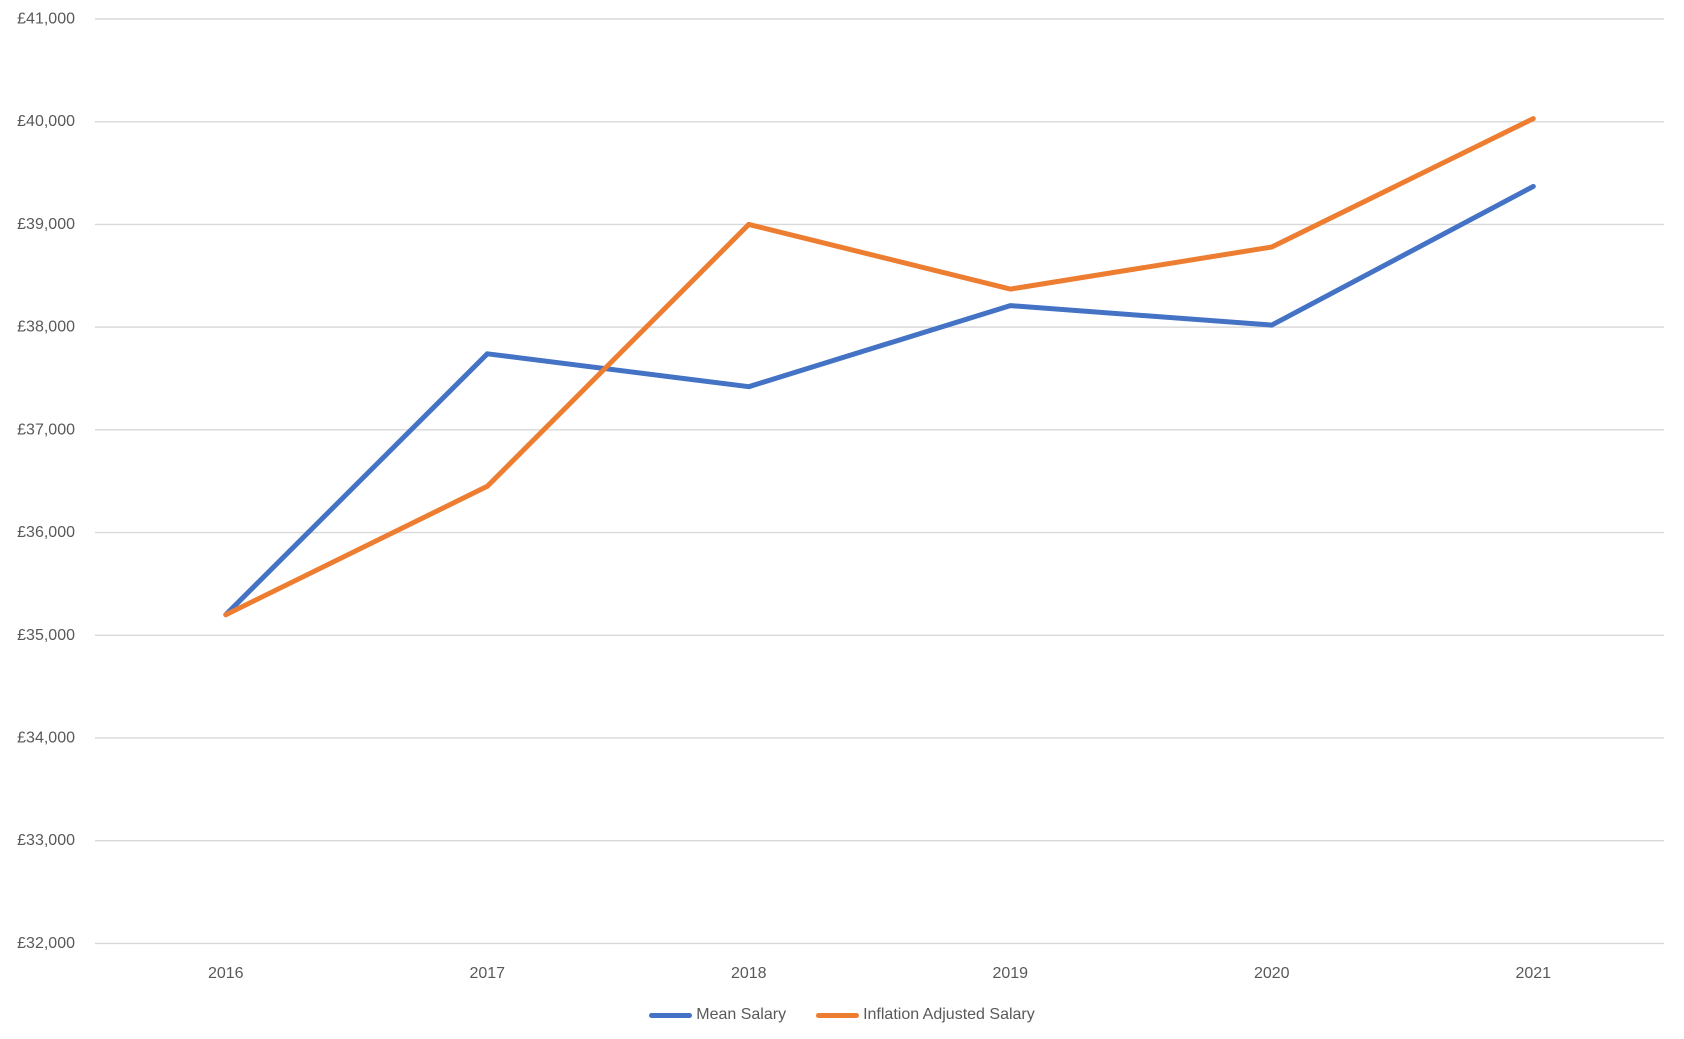  Describe the element at coordinates (46, 635) in the screenshot. I see `y-axis-label-35000: £35,000` at that location.